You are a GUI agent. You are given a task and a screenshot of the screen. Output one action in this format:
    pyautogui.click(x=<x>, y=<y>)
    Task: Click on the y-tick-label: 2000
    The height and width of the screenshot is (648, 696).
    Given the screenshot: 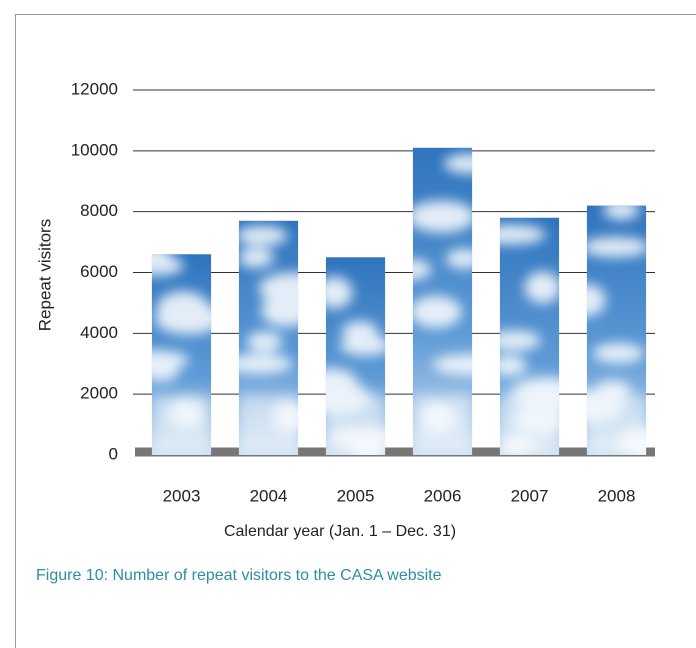 What is the action you would take?
    pyautogui.click(x=99, y=393)
    